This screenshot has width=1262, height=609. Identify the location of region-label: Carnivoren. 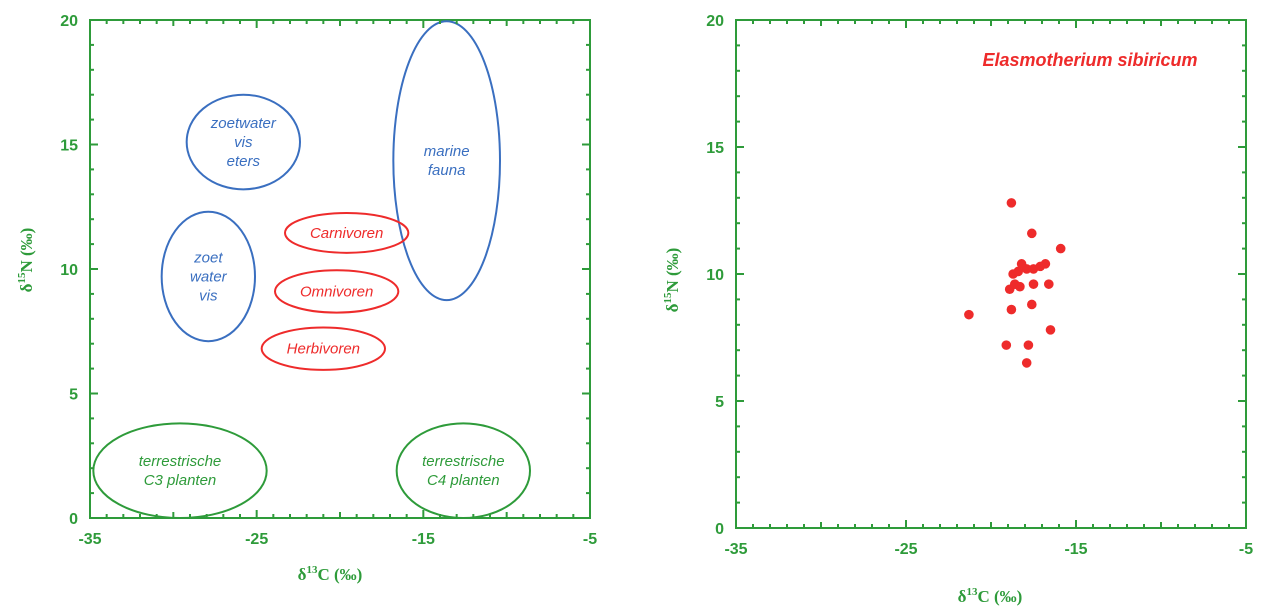
(346, 233).